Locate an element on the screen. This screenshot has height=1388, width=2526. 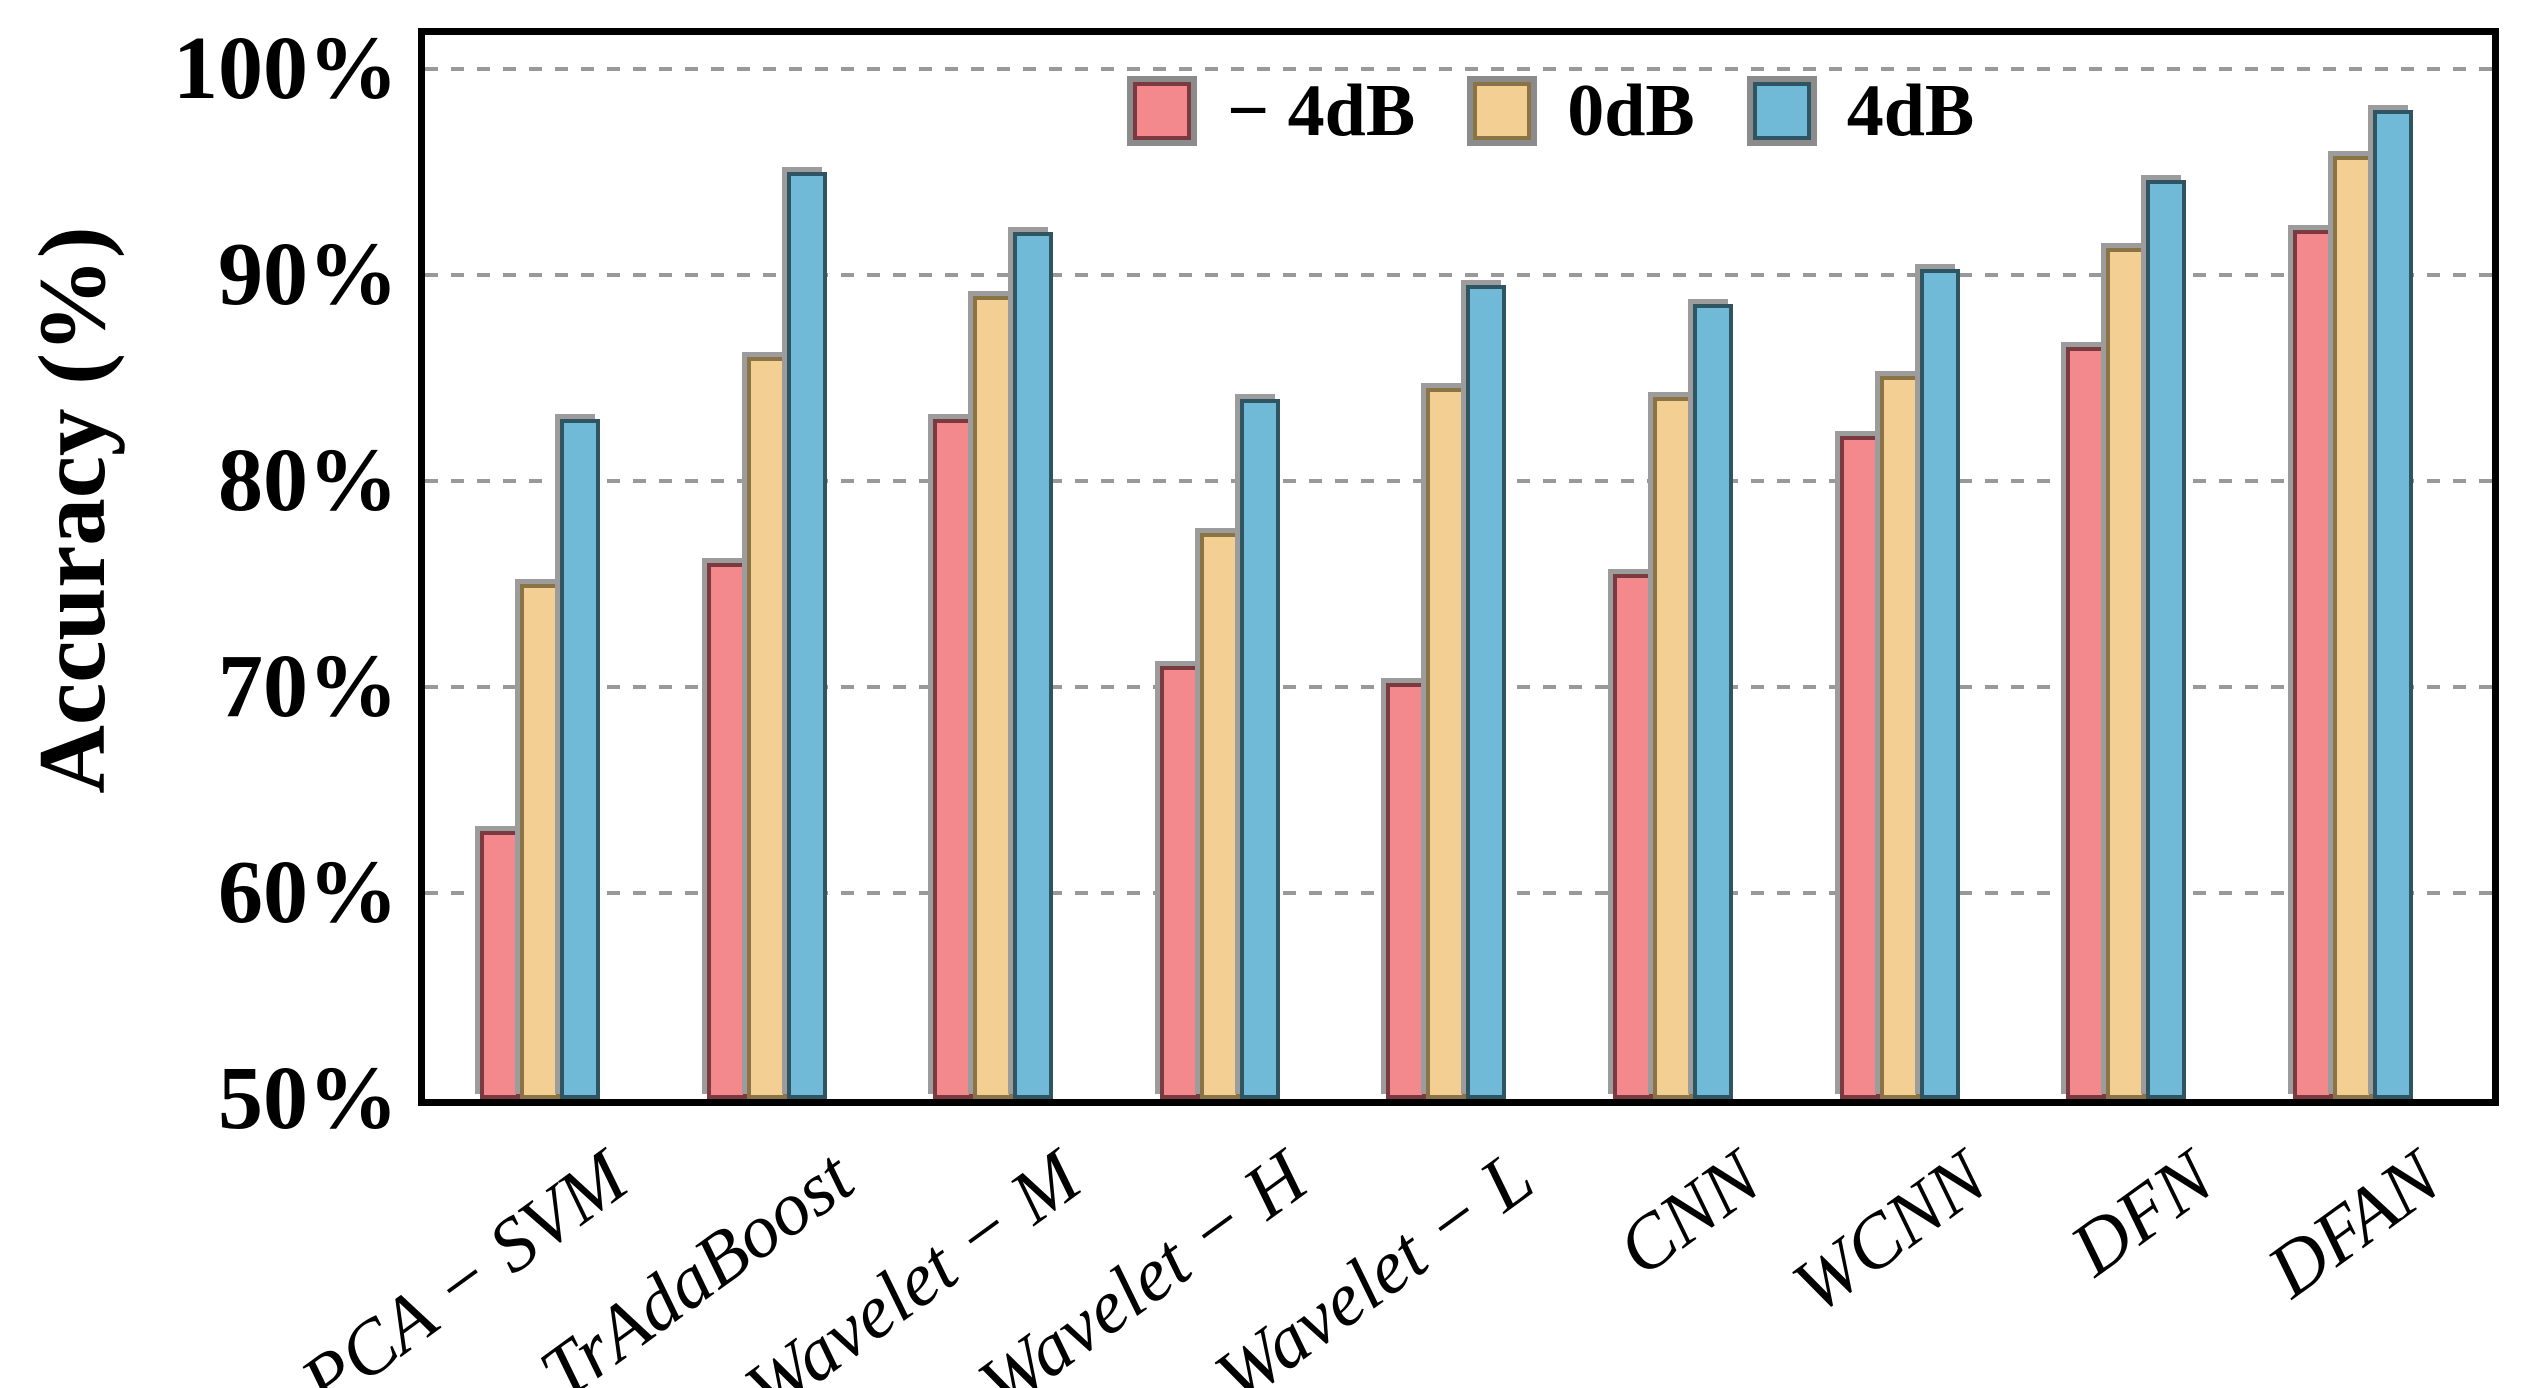
legend-swatch-4db is located at coordinates (1781, 111).